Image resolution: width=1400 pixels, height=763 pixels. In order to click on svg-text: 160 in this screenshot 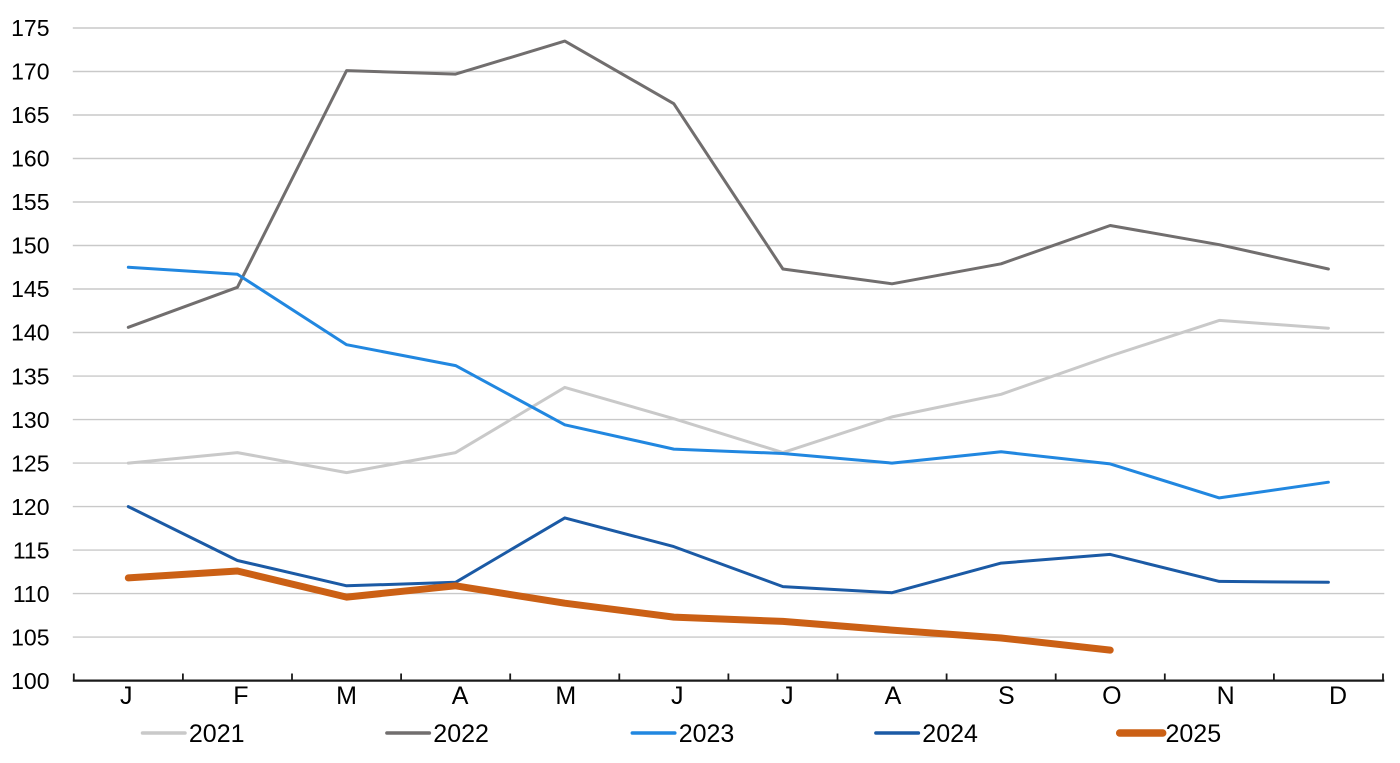, I will do `click(30, 159)`.